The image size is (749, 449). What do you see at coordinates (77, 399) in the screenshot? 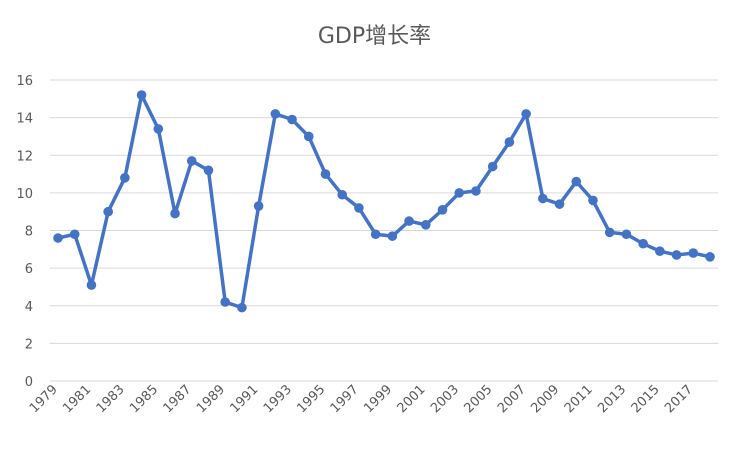
I see `x-tick-label: 1981` at bounding box center [77, 399].